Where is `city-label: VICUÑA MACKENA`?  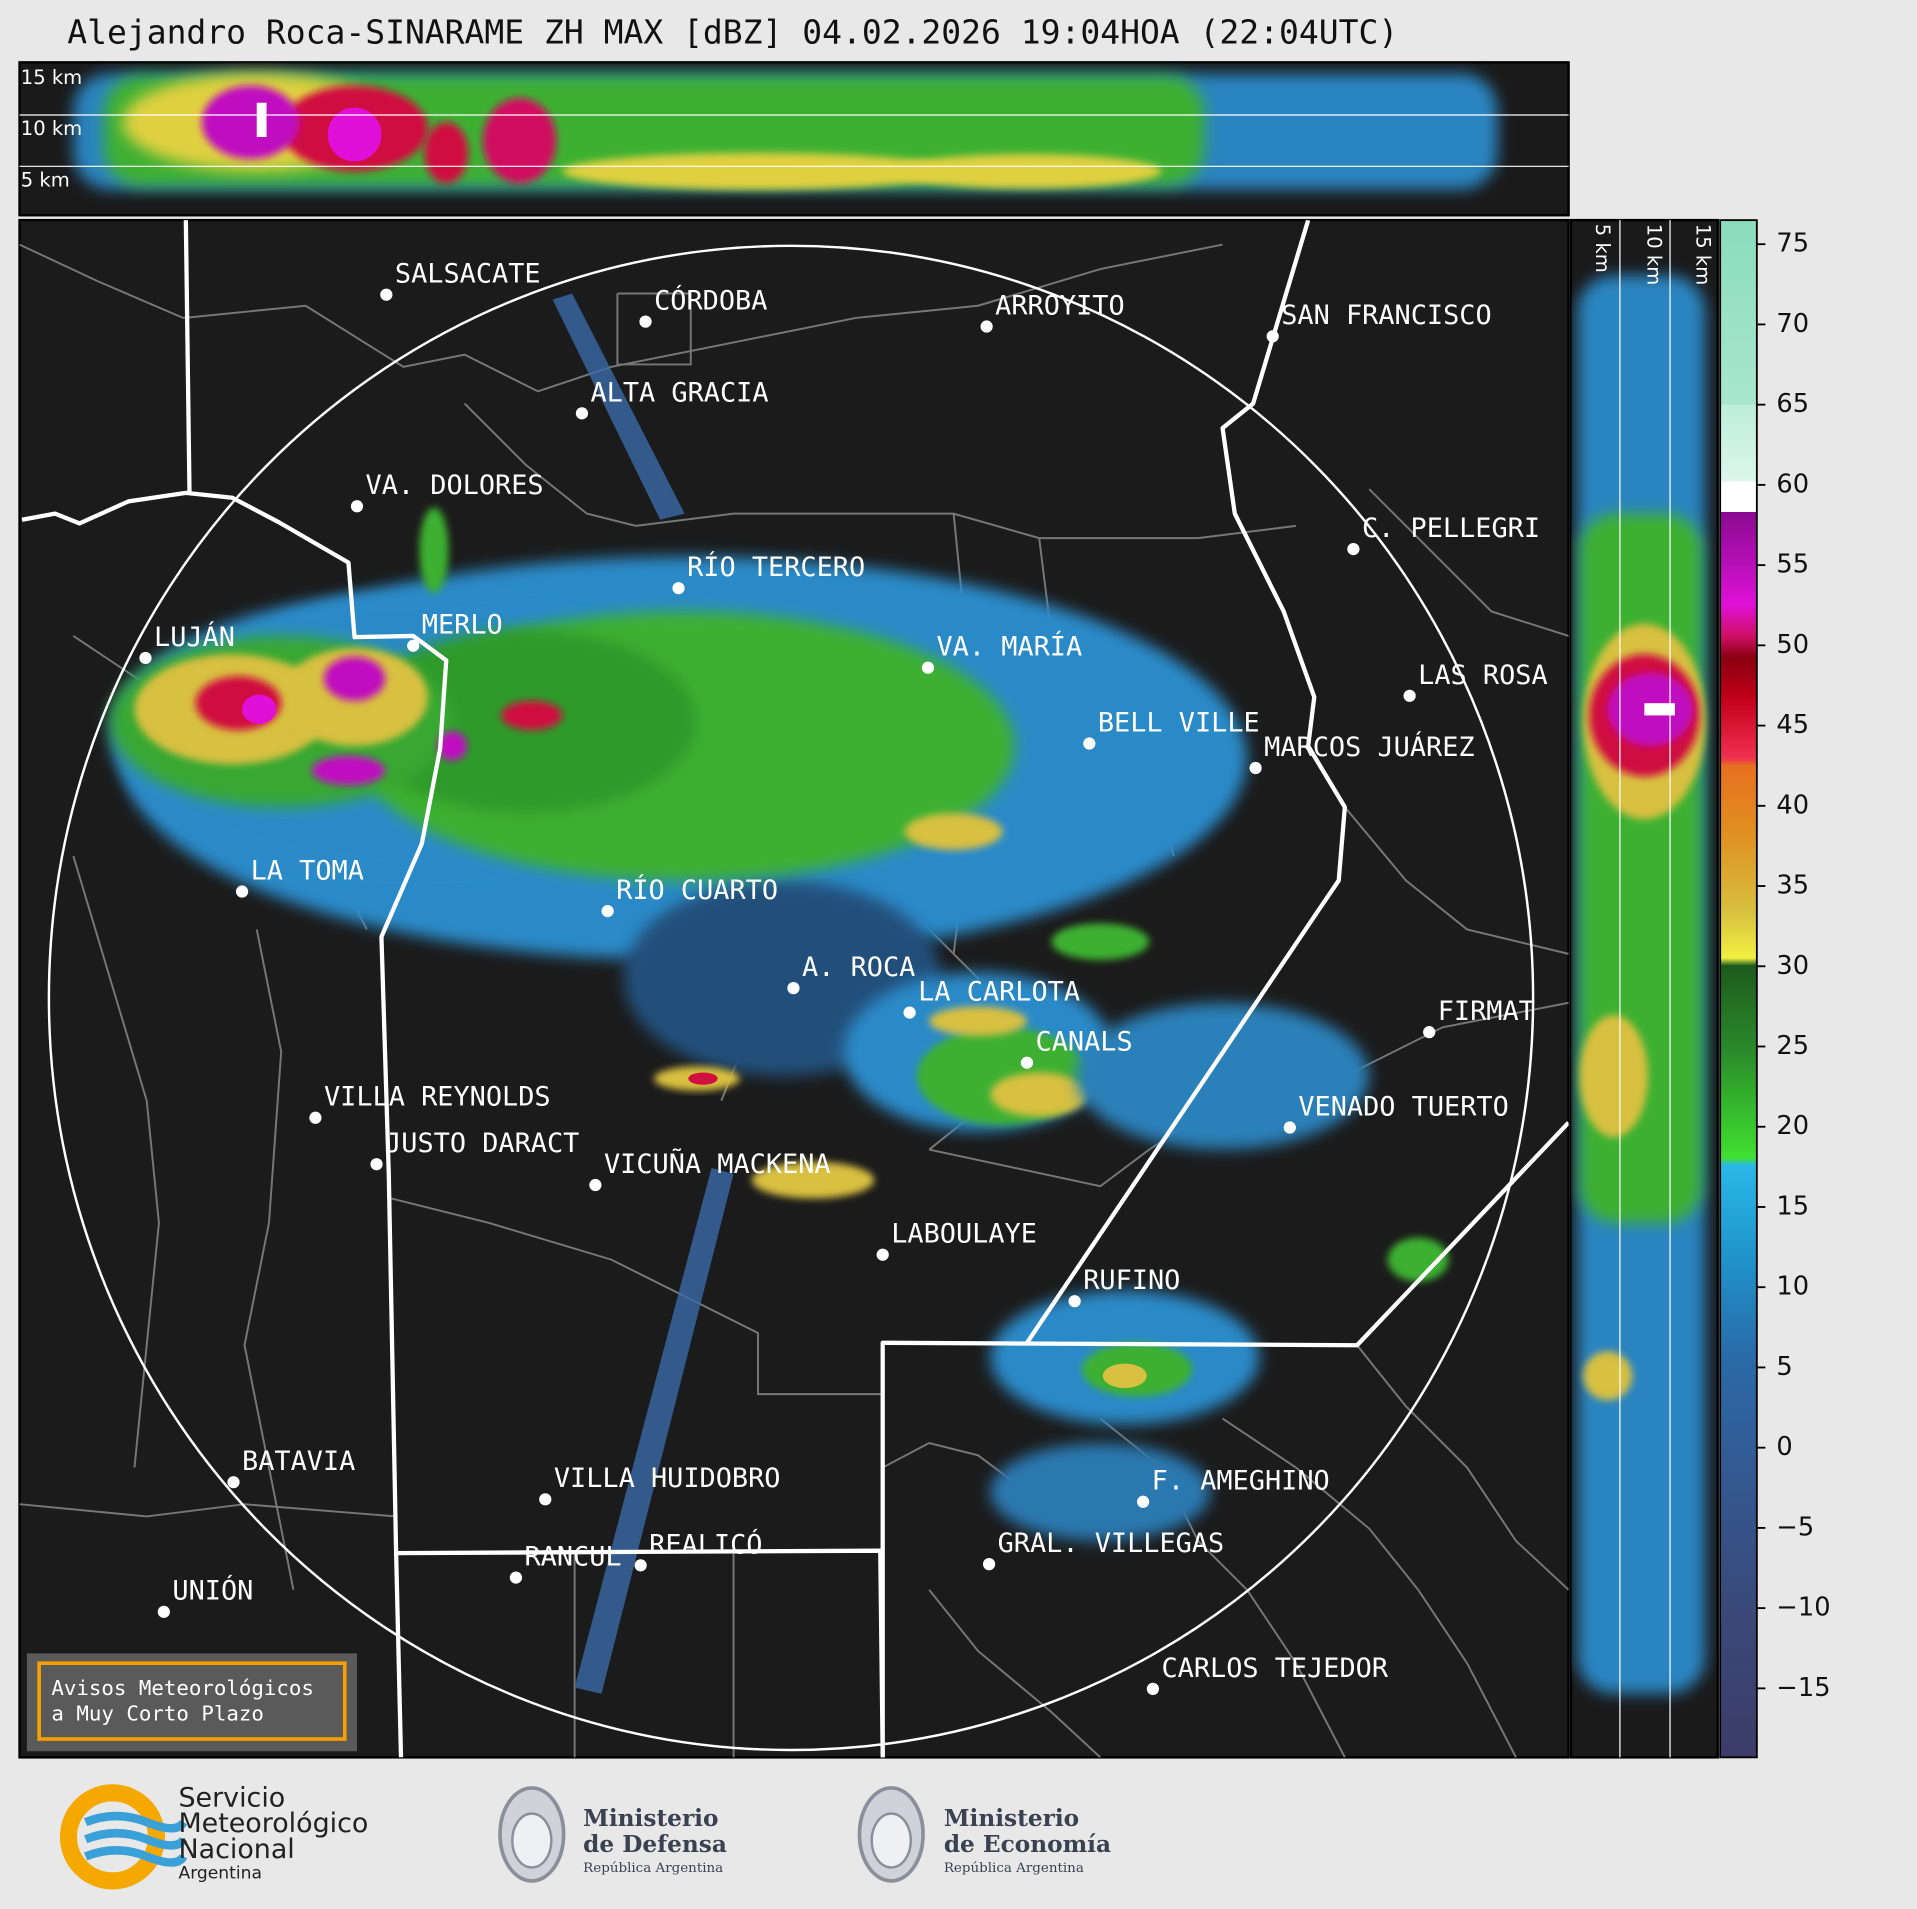
city-label: VICUÑA MACKENA is located at coordinates (717, 1164).